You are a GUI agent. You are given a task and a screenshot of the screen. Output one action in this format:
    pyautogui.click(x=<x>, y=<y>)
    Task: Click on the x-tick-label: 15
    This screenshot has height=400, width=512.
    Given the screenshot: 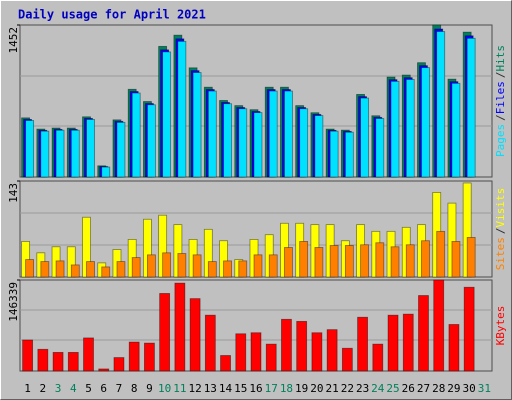 What is the action you would take?
    pyautogui.click(x=240, y=388)
    